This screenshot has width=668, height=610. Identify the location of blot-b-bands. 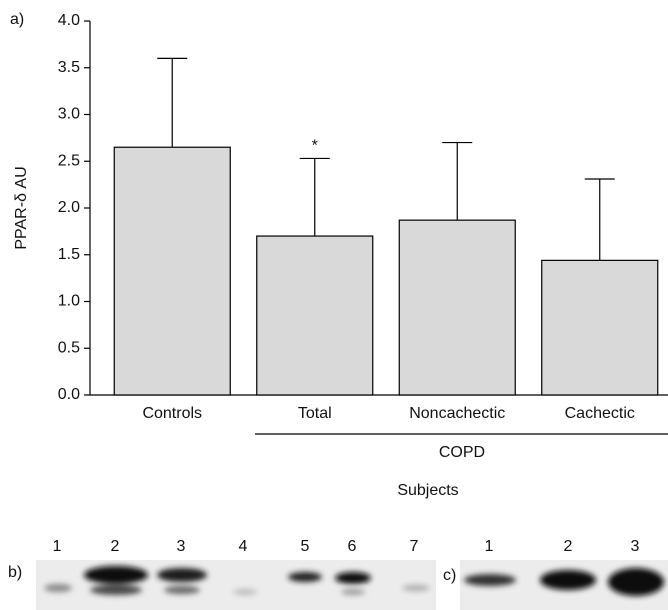
(237, 580).